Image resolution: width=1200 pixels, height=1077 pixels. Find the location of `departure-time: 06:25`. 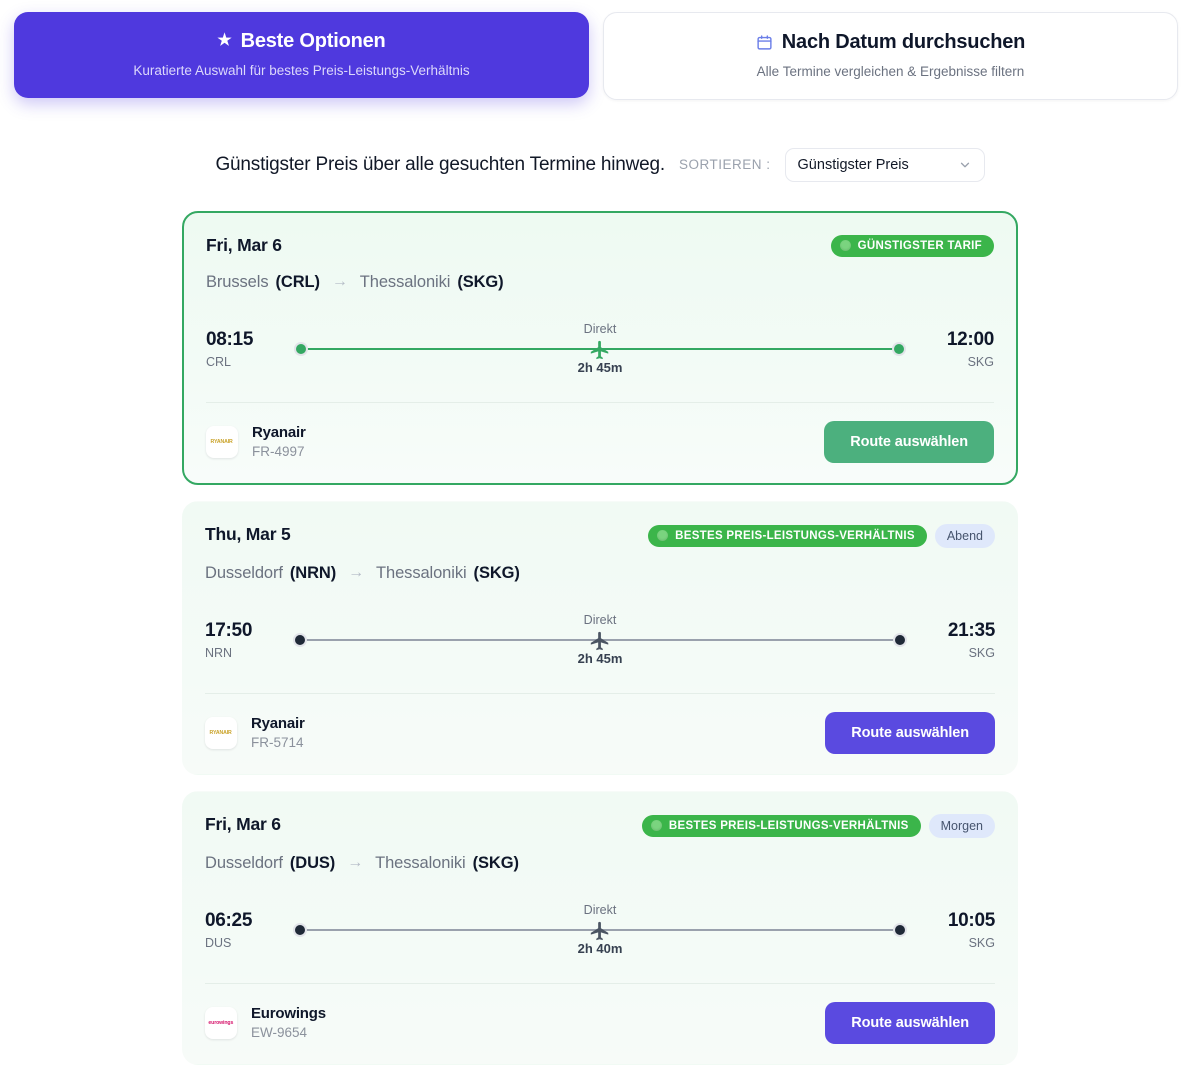

departure-time: 06:25 is located at coordinates (229, 920).